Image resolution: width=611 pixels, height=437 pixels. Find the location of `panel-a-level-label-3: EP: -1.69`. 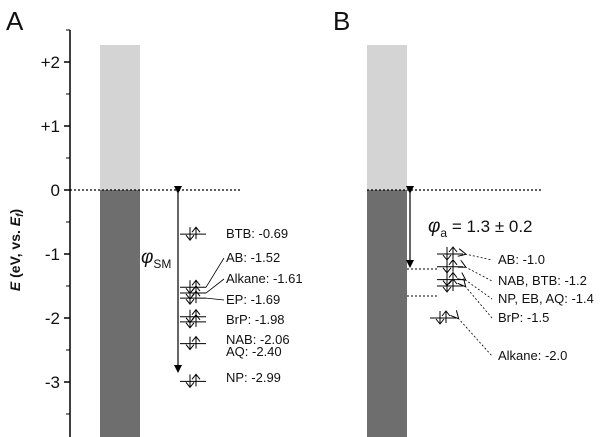

panel-a-level-label-3: EP: -1.69 is located at coordinates (253, 299).